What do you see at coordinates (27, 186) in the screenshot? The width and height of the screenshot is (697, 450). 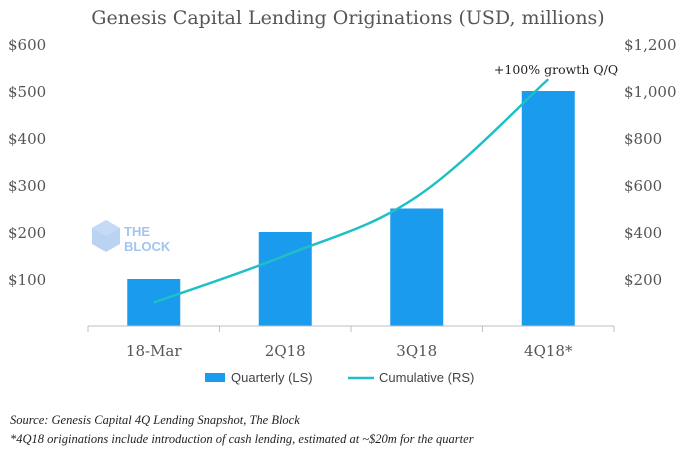 I see `left-tick-label: $300` at bounding box center [27, 186].